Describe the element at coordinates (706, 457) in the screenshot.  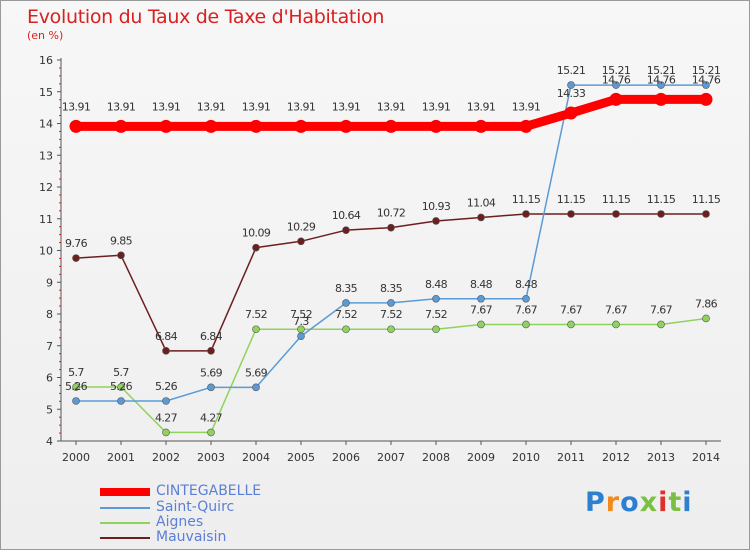
I see `x-tick-label: 2014` at that location.